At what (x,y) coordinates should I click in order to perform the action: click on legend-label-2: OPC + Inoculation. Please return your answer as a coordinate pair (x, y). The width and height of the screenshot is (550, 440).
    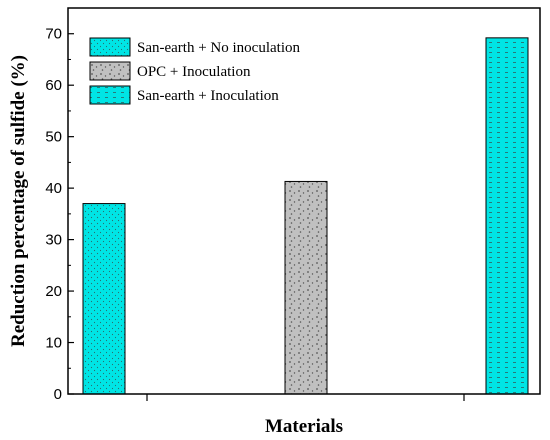
    Looking at the image, I should click on (194, 72).